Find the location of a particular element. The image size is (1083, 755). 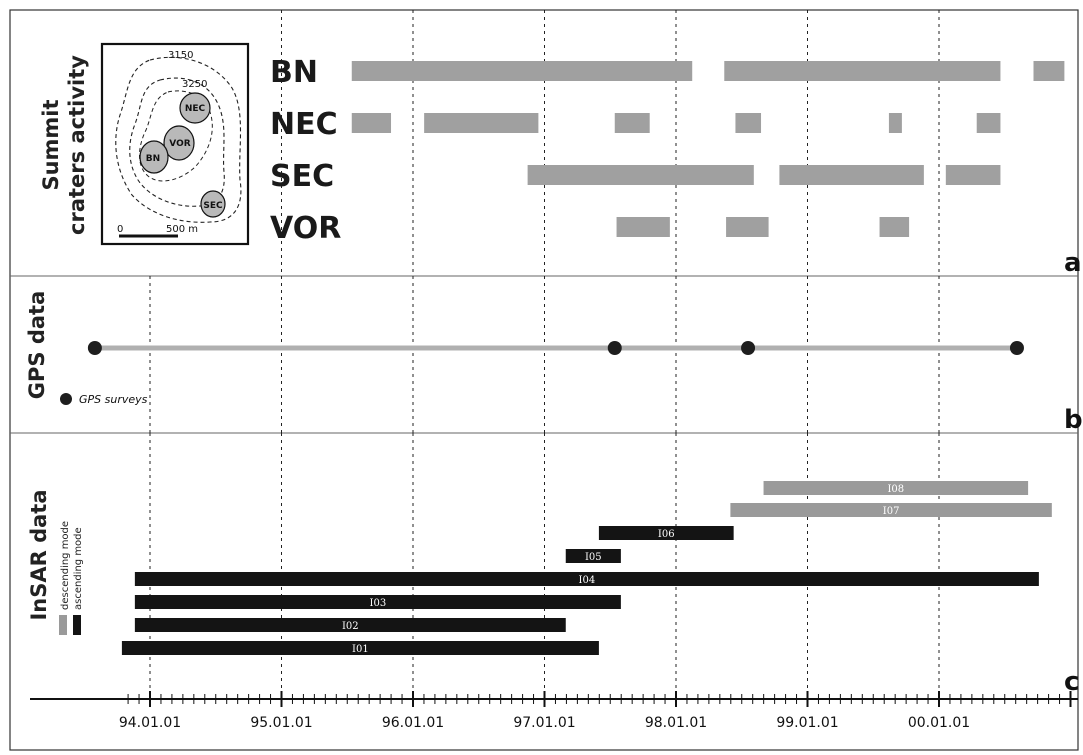

crater-nec-shape is located at coordinates (195, 108).